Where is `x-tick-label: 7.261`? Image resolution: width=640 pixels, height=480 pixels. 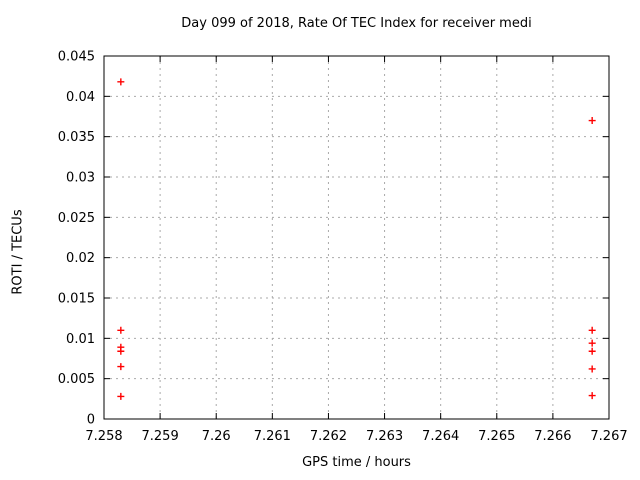
x-tick-label: 7.261 is located at coordinates (272, 436).